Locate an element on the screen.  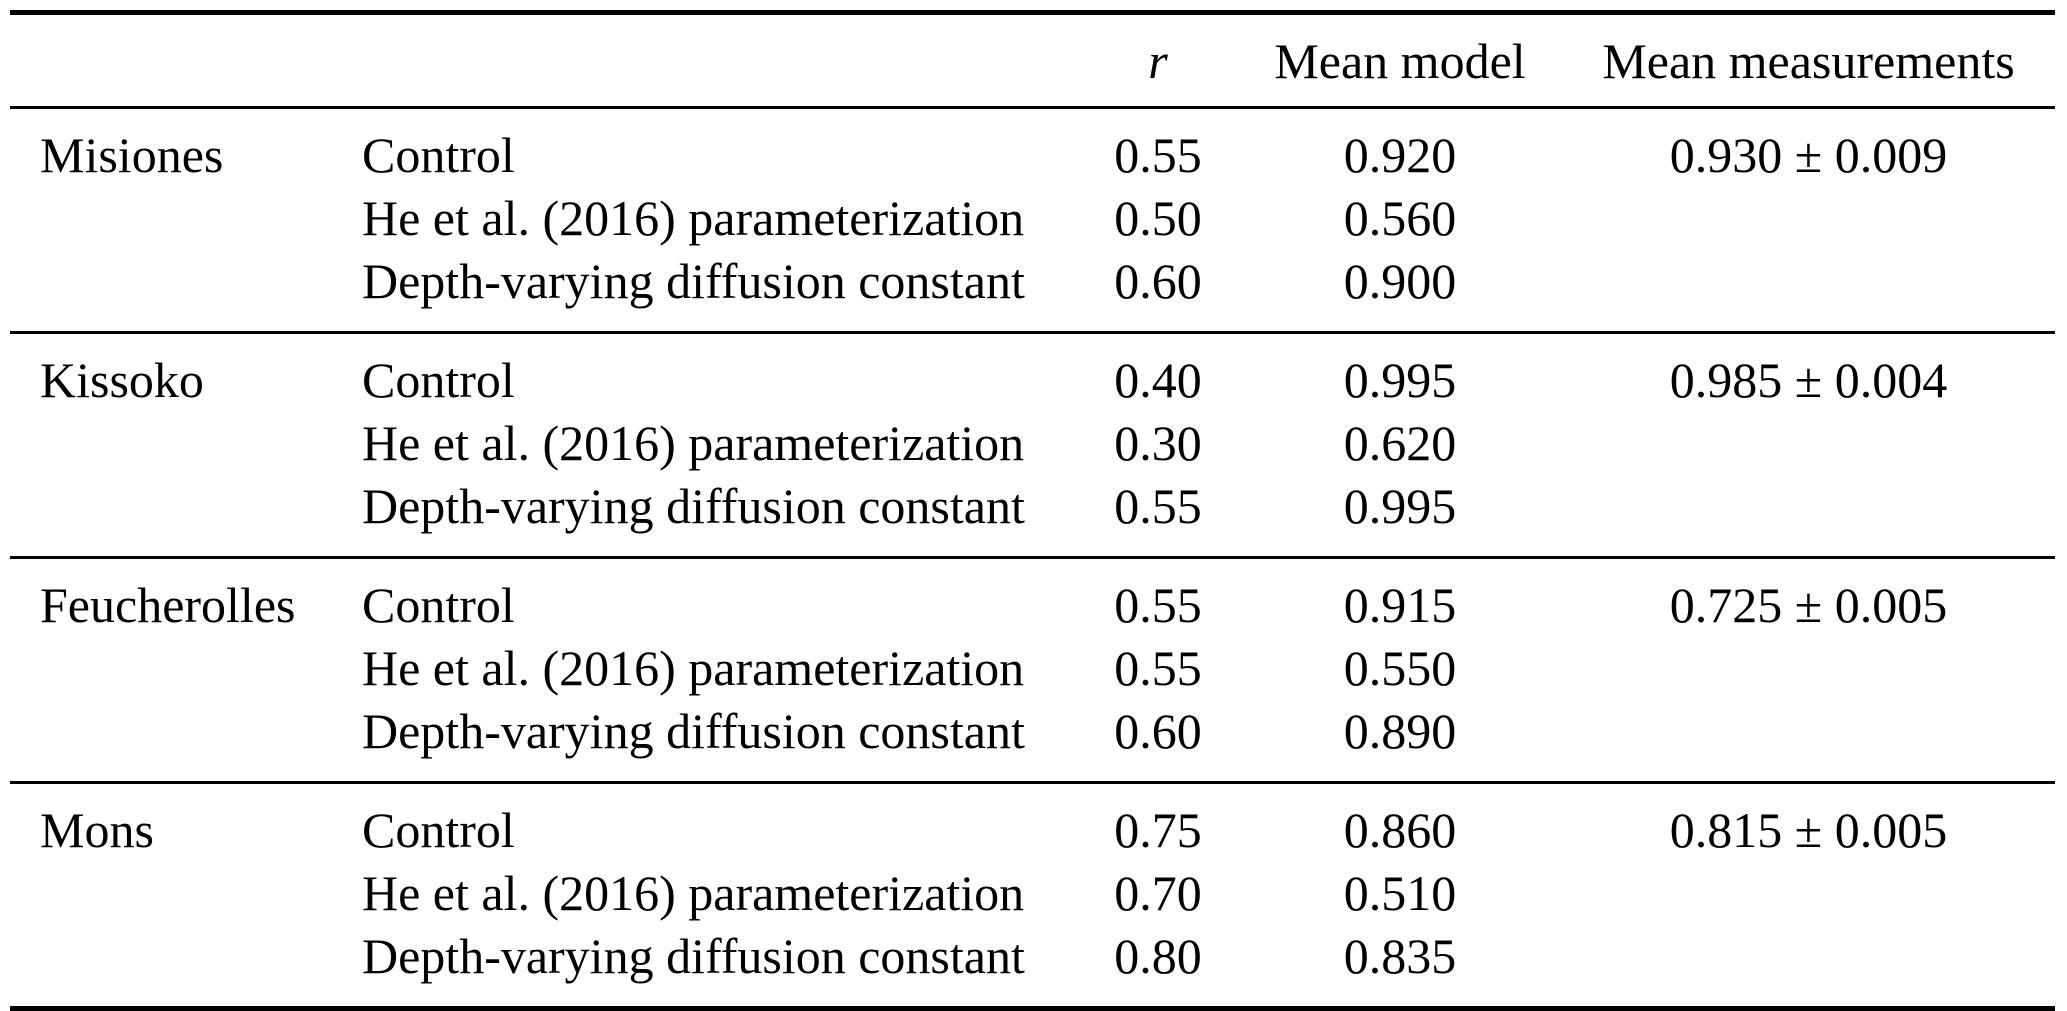
mean-model-cell: 0.510 is located at coordinates (1400, 893).